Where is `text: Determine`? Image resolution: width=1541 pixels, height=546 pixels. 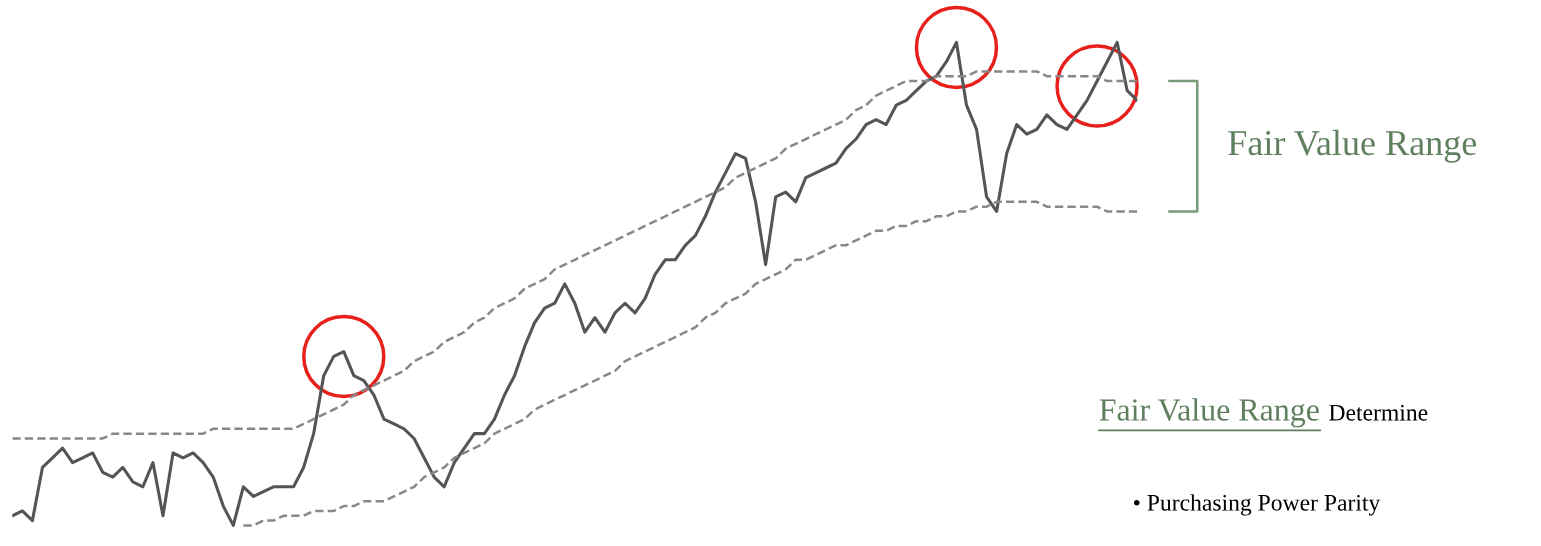
text: Determine is located at coordinates (1378, 412).